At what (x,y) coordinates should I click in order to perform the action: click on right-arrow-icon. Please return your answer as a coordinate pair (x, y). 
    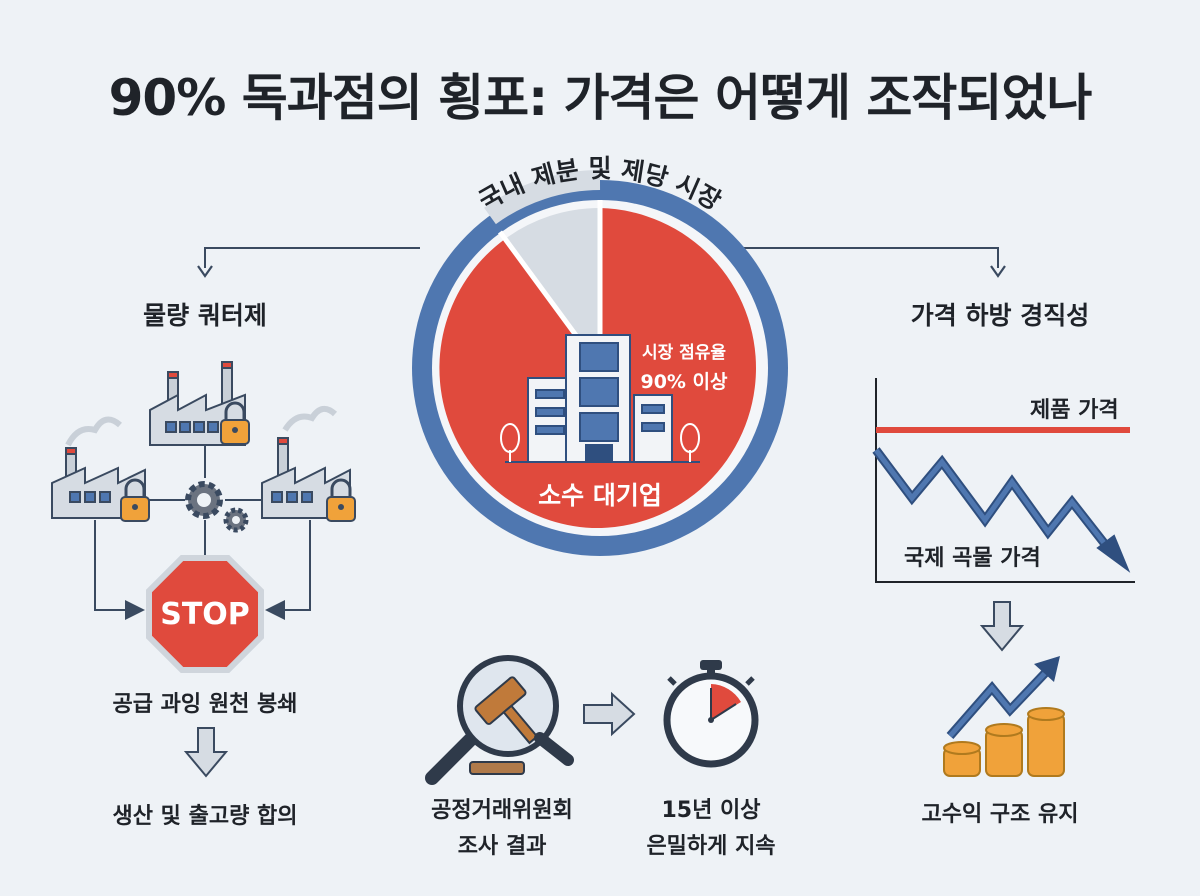
    Looking at the image, I should click on (609, 714).